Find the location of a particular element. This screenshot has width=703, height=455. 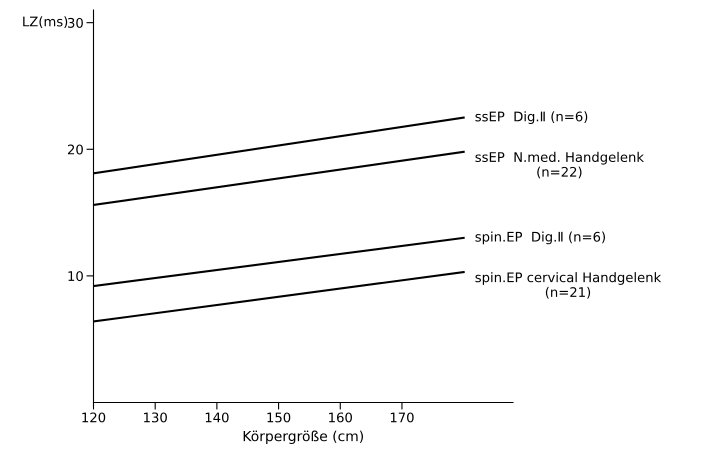

y-tick-label: 10 is located at coordinates (75, 276).